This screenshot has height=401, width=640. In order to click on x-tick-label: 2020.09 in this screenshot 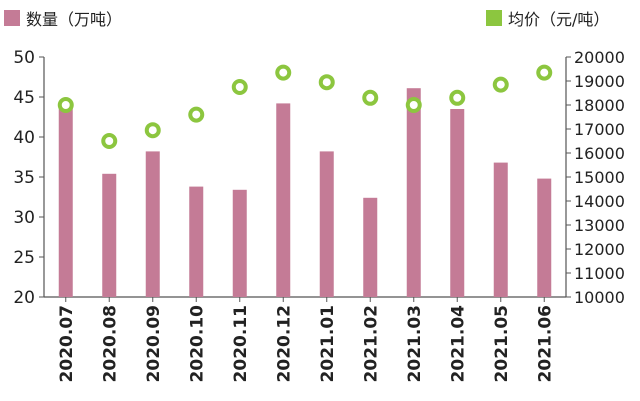, I will do `click(154, 343)`.